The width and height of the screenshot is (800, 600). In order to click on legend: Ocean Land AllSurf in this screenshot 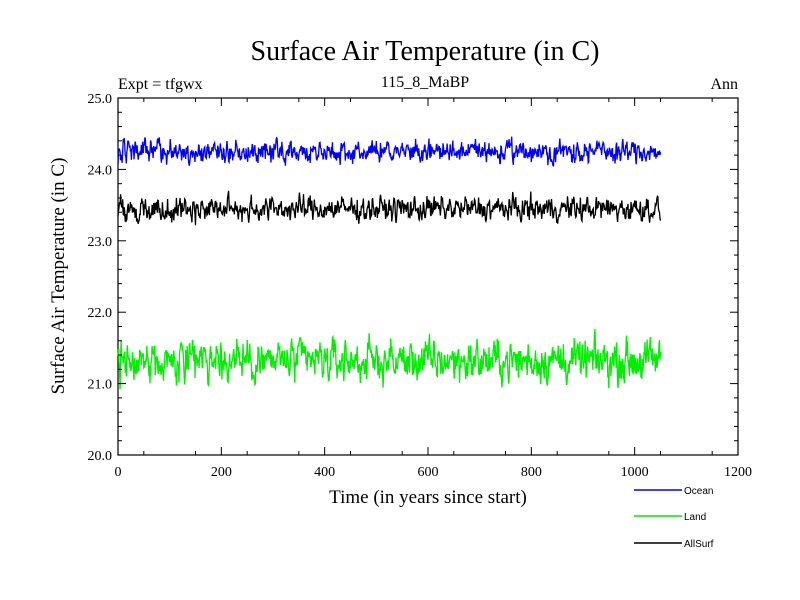, I will do `click(674, 518)`.